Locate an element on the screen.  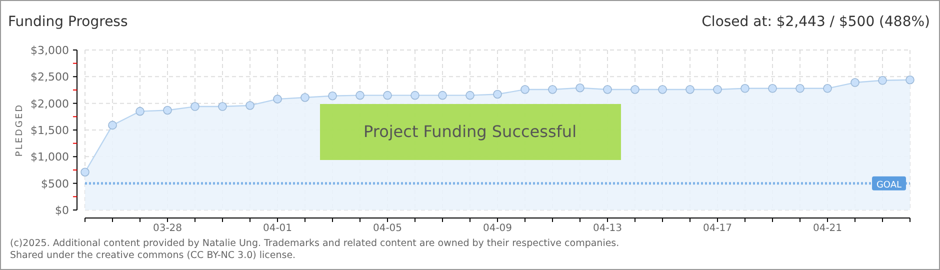
x-tick-label: 04-13 is located at coordinates (607, 228).